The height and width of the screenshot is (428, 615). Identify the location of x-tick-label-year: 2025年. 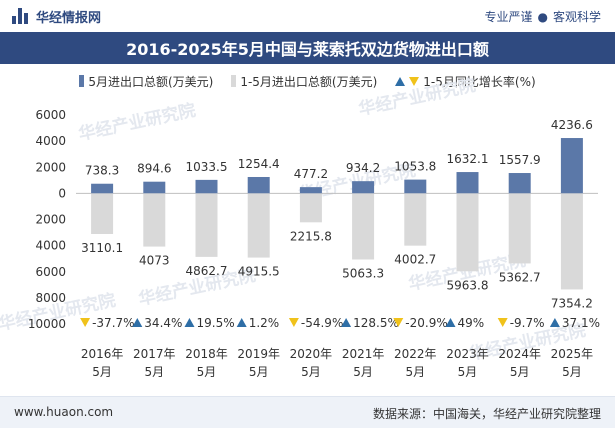
(572, 354).